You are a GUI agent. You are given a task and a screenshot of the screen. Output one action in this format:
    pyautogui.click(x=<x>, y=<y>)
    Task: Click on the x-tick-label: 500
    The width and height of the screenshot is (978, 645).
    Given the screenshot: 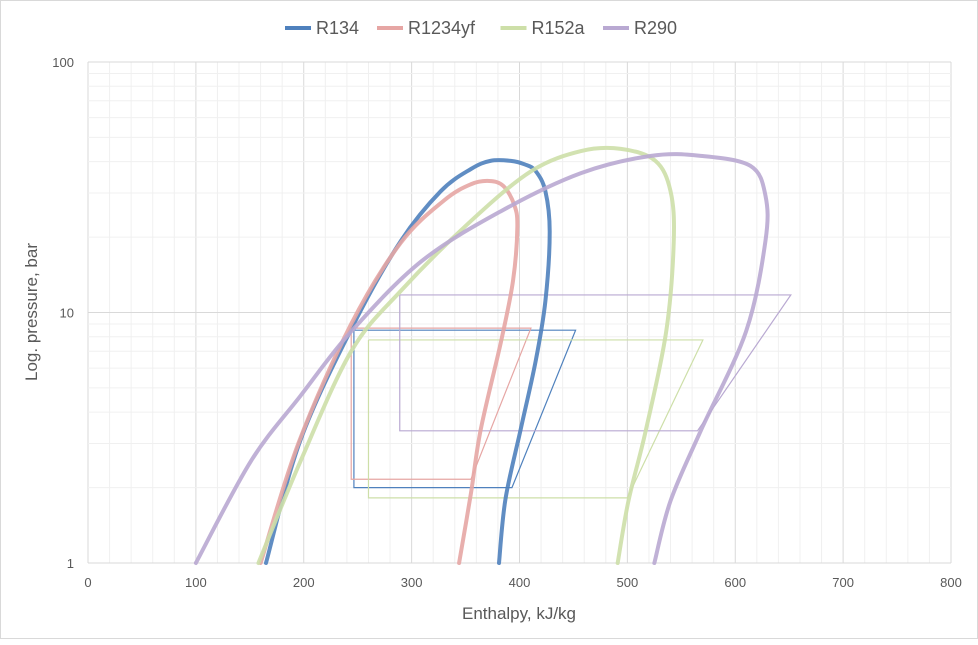 What is the action you would take?
    pyautogui.click(x=628, y=582)
    